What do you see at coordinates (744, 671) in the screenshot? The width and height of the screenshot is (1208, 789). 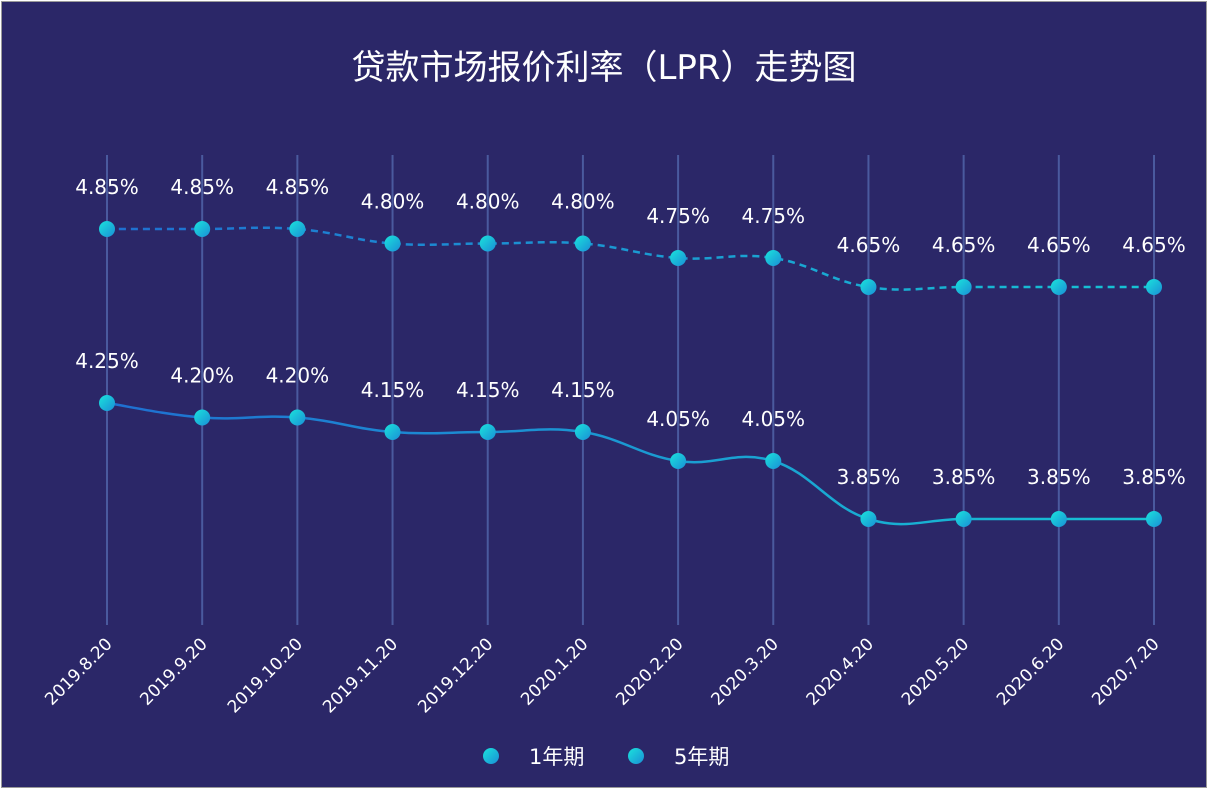 I see `x-tick-label: 2020.3.20` at bounding box center [744, 671].